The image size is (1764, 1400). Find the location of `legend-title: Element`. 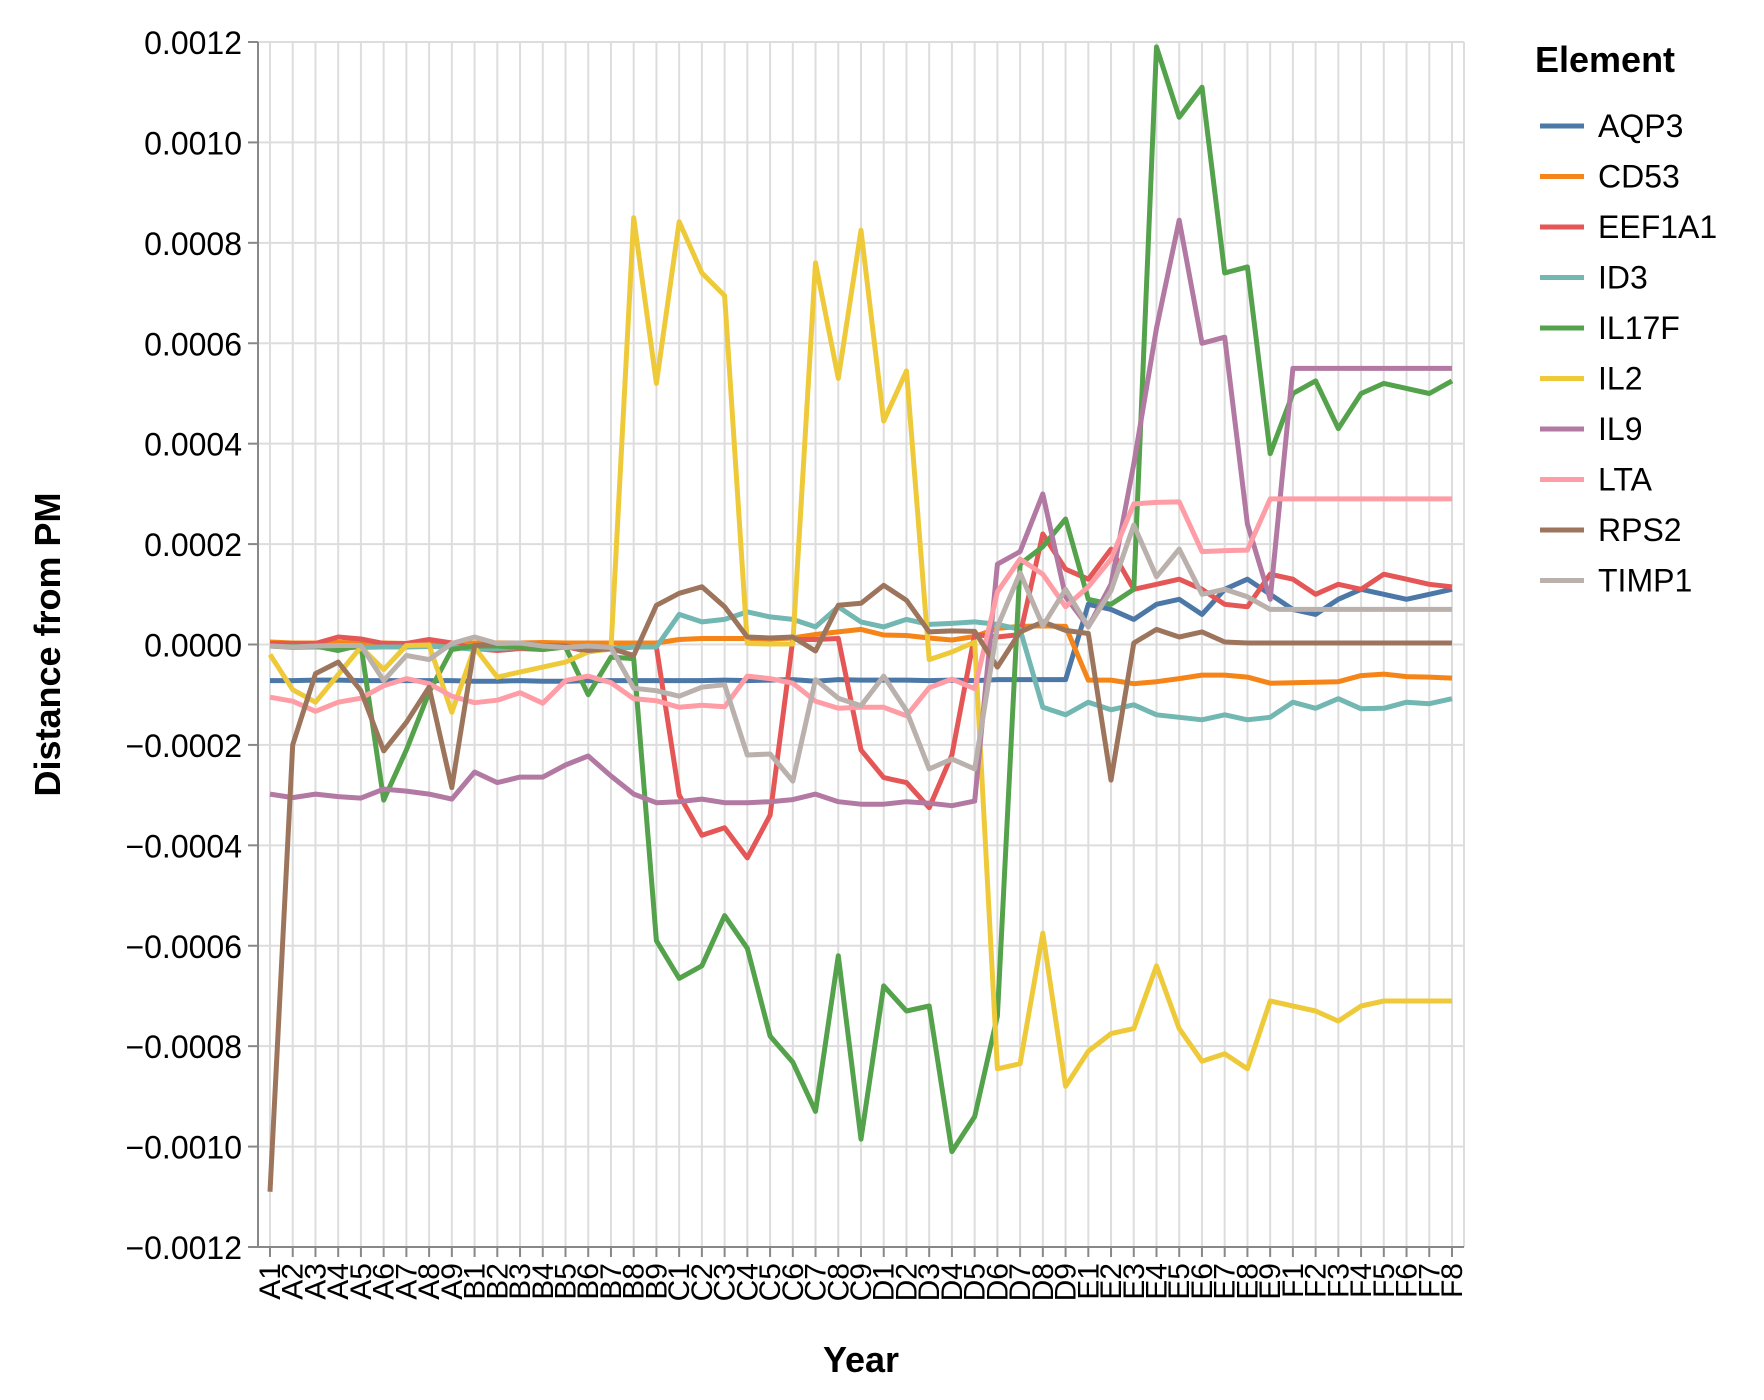

legend-title: Element is located at coordinates (1605, 59).